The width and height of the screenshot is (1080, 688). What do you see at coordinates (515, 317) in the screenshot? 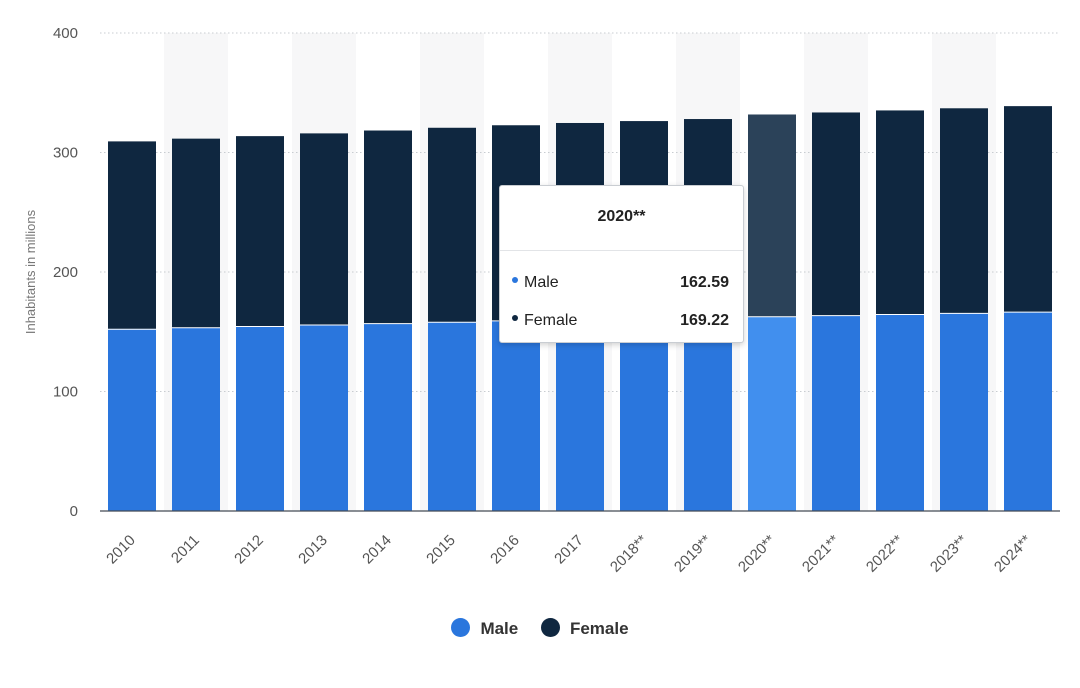
I see `female-dot-icon` at bounding box center [515, 317].